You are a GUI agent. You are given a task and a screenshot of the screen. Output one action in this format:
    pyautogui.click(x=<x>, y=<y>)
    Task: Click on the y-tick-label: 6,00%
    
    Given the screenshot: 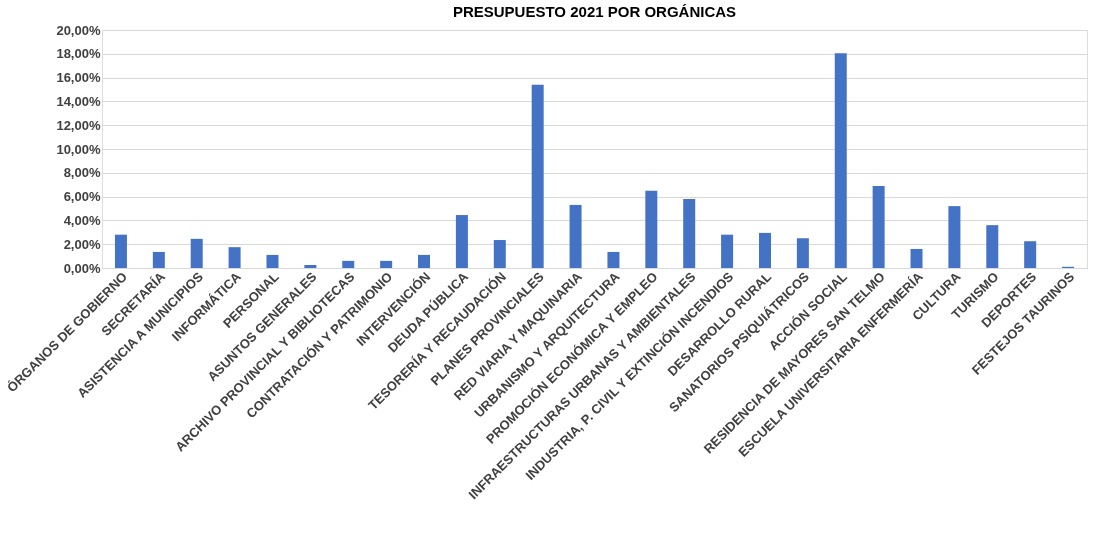 What is the action you would take?
    pyautogui.click(x=82, y=197)
    